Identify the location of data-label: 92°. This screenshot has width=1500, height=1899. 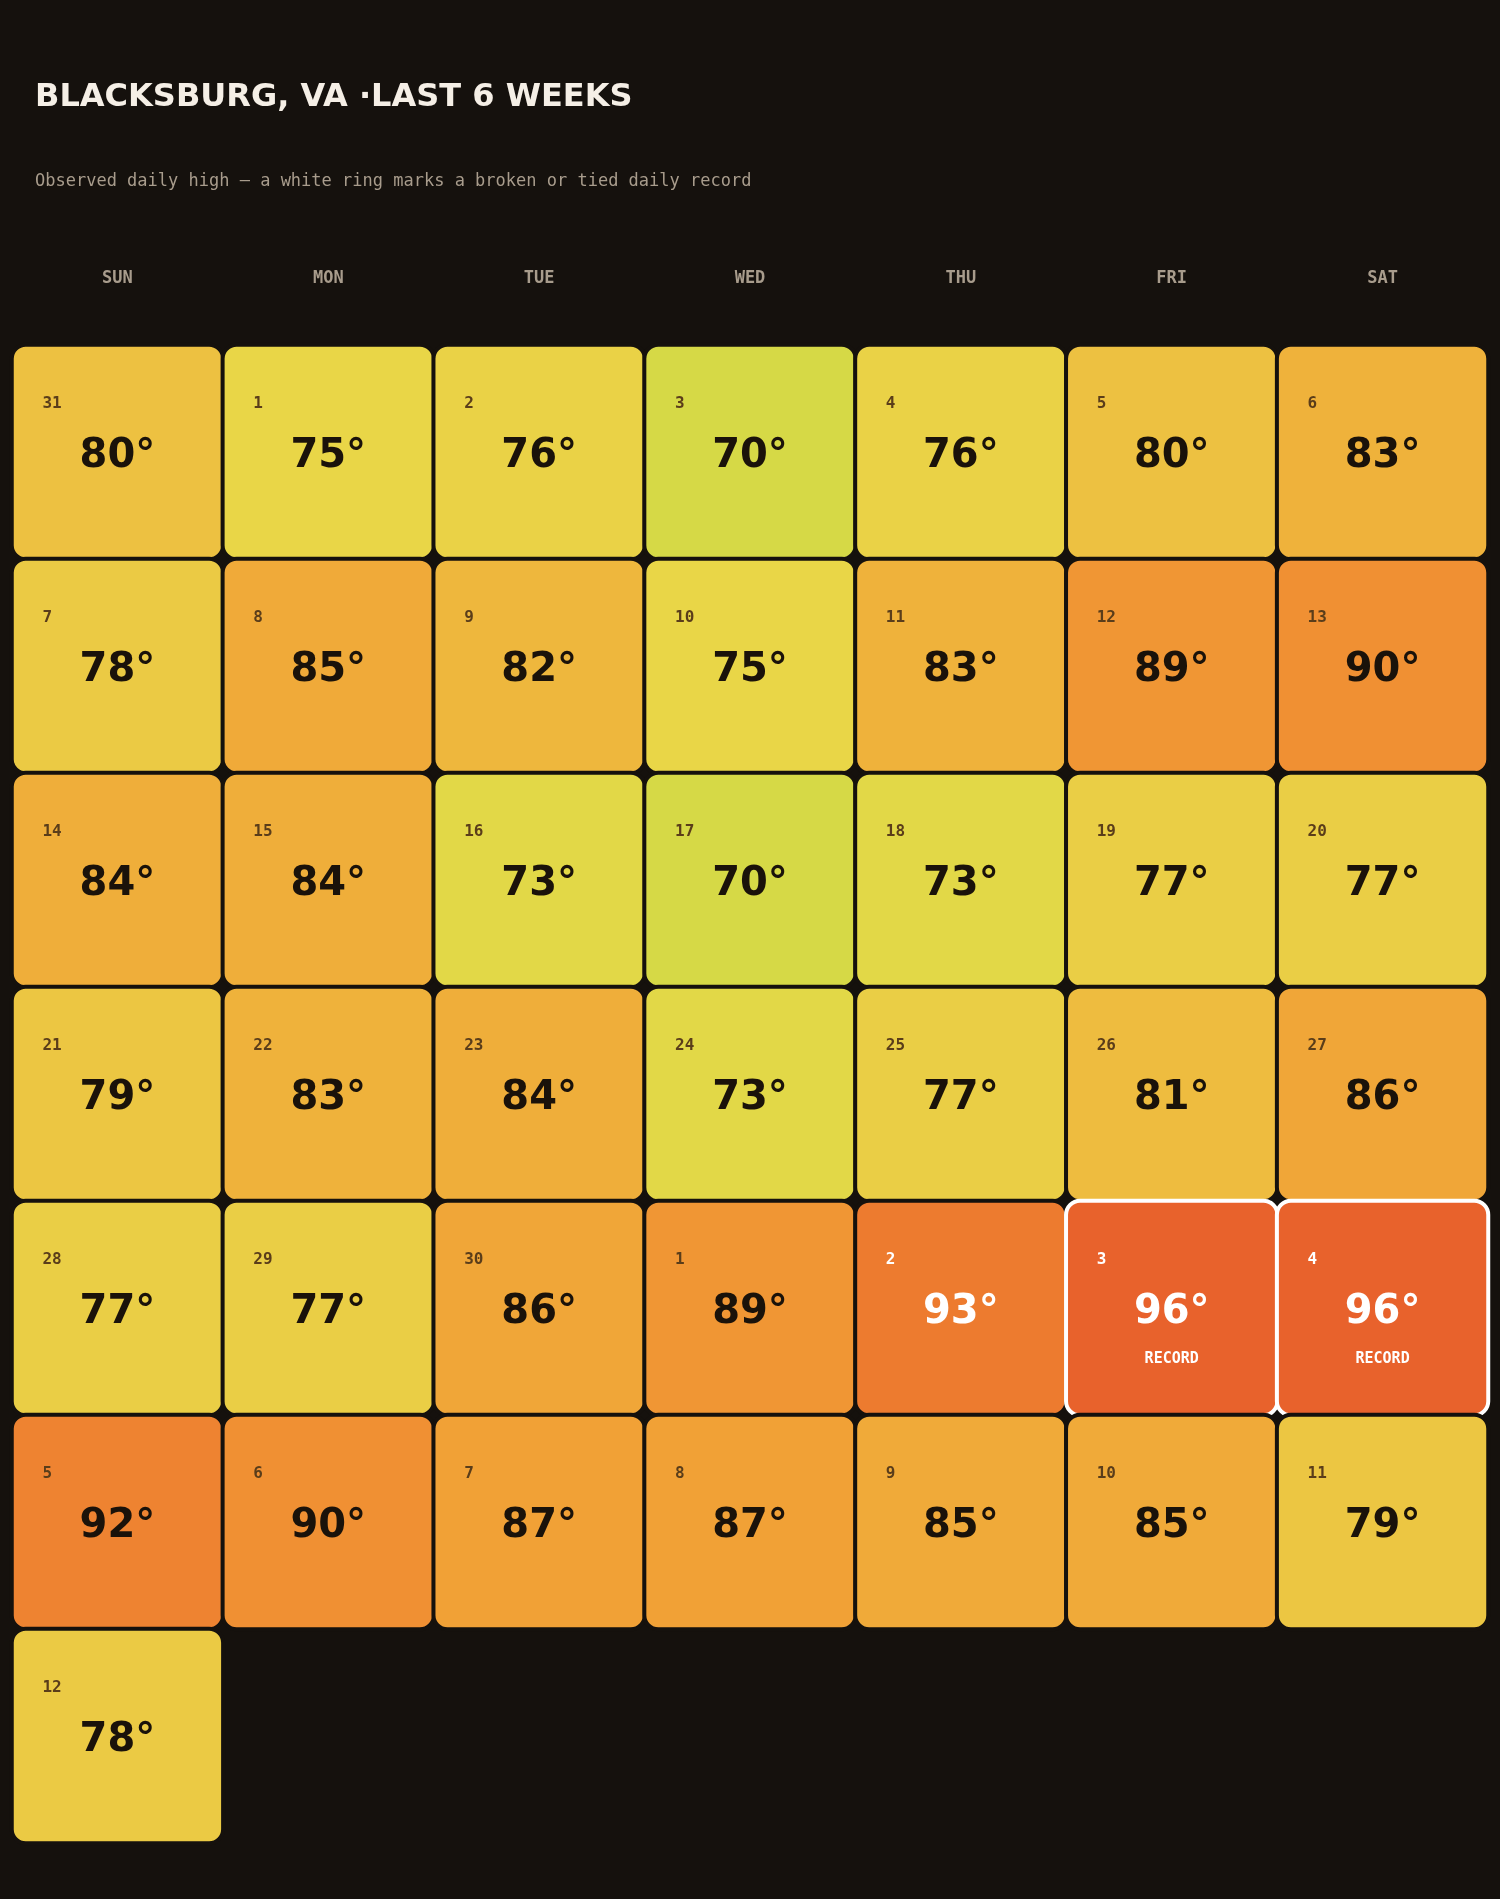
(117, 1522).